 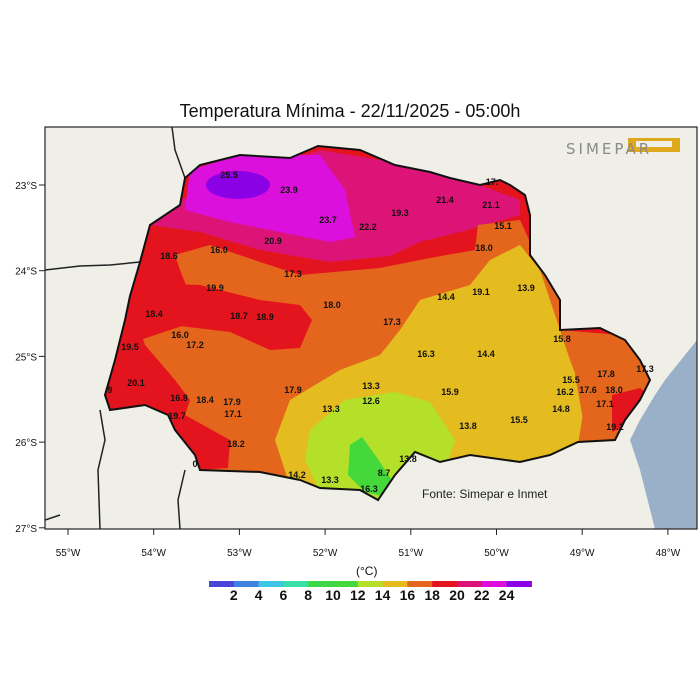 What do you see at coordinates (179, 398) in the screenshot?
I see `station-value: 16.8` at bounding box center [179, 398].